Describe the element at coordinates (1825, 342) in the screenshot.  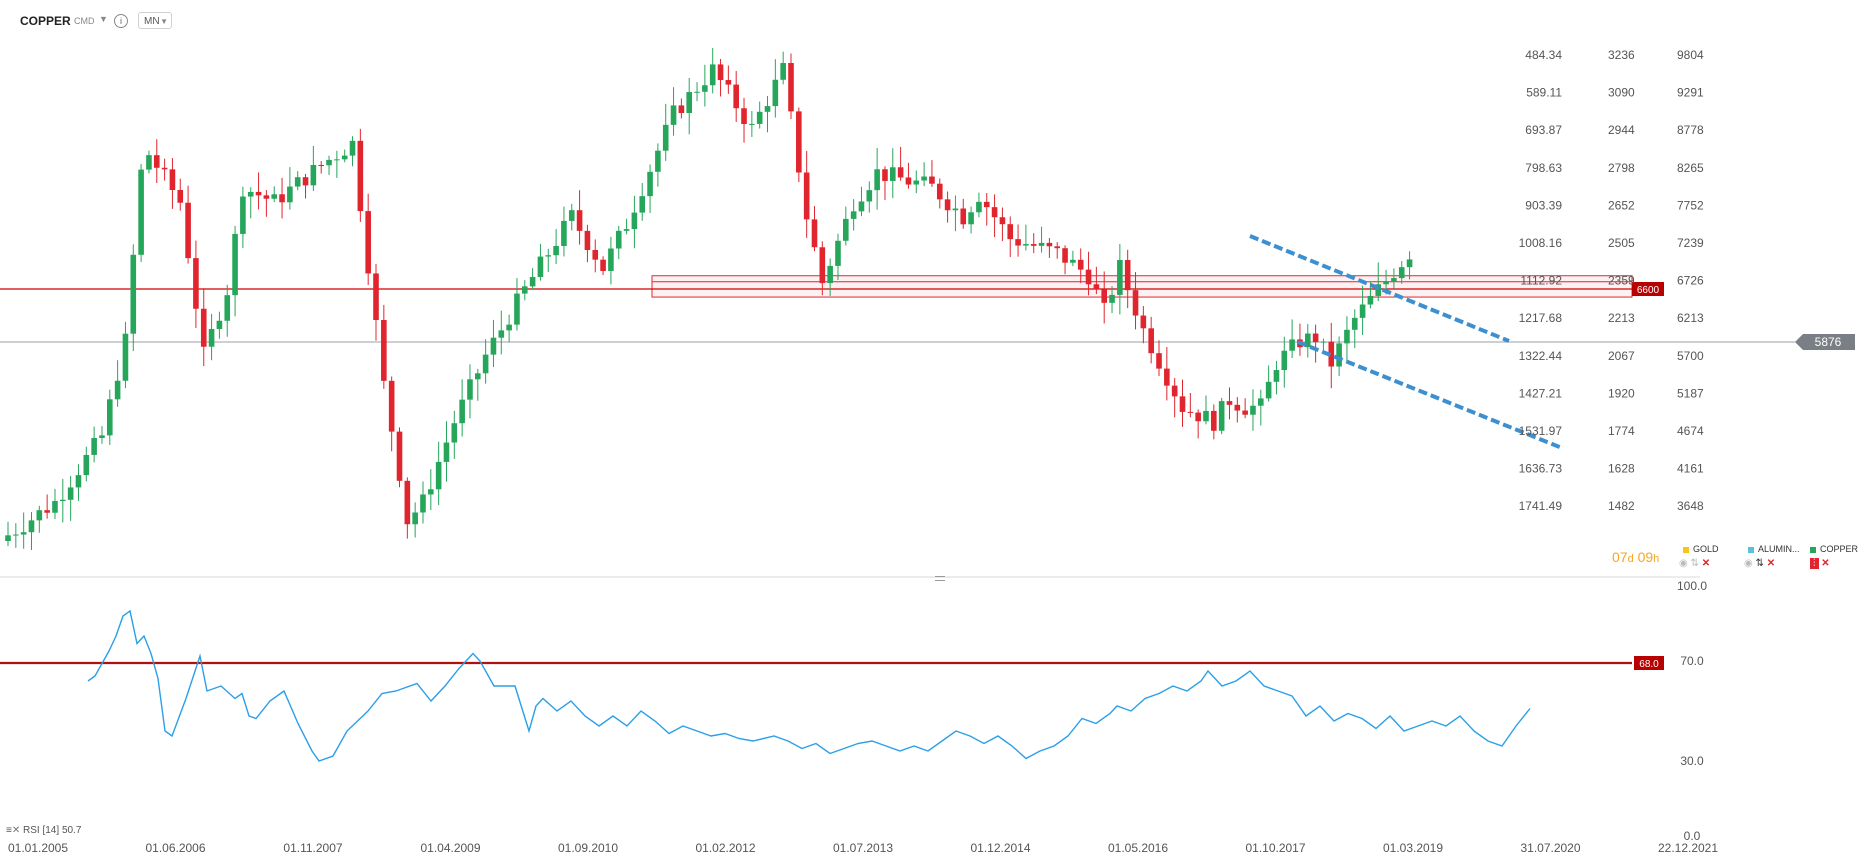
I see `current-price-badge` at that location.